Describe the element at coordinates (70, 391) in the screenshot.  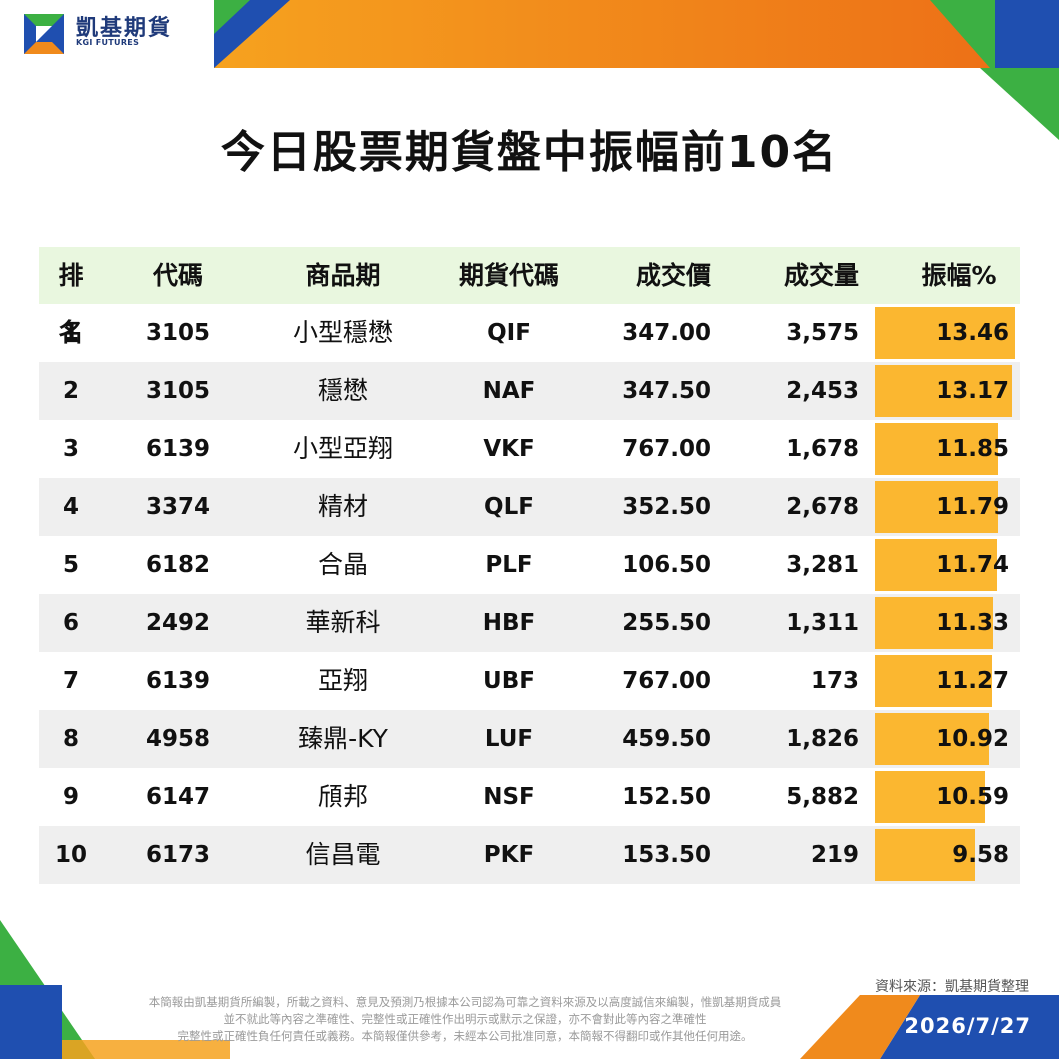
I see `cell-rank: 2` at that location.